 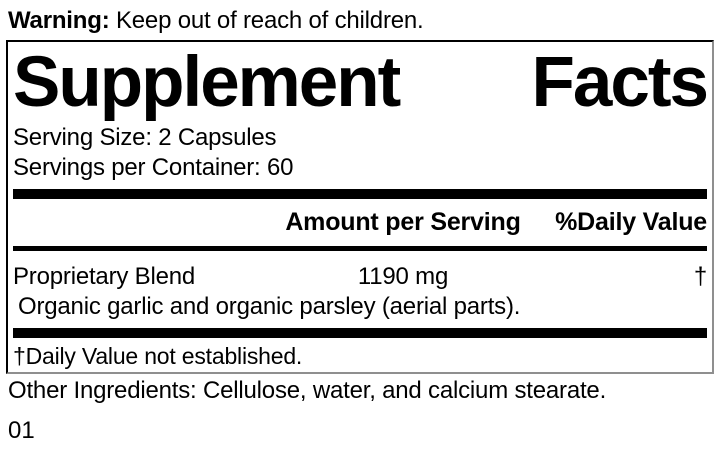 I want to click on ingredient-row: Proprietary Blend 1190 mg †, so click(x=360, y=271).